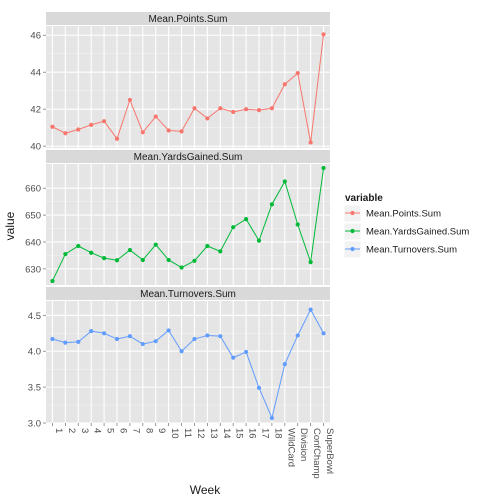 This screenshot has width=504, height=504. What do you see at coordinates (205, 490) in the screenshot?
I see `x-axis-title: Week` at bounding box center [205, 490].